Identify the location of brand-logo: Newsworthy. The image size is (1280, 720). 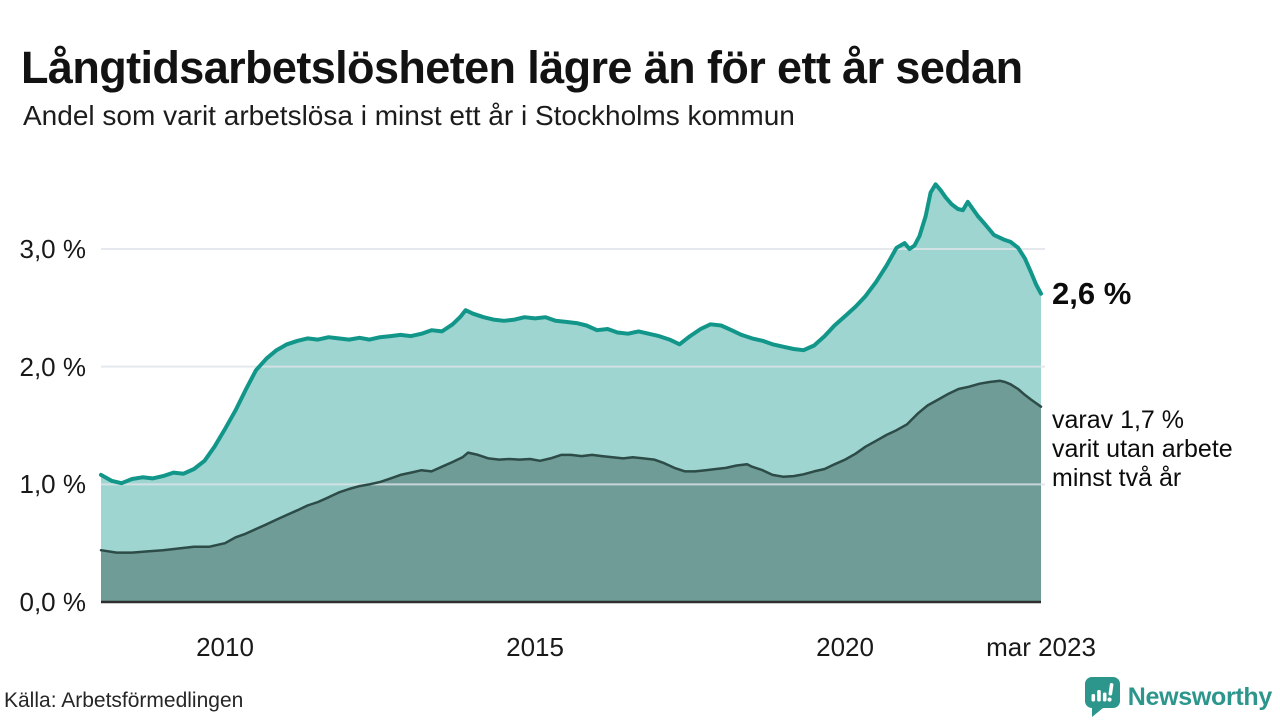
(1177, 697).